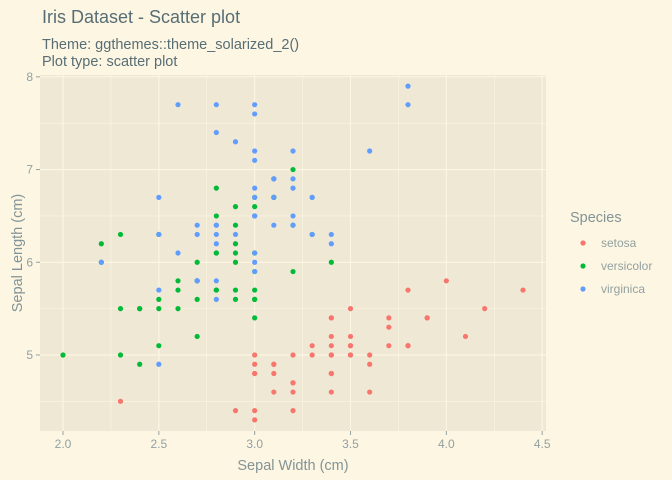 The width and height of the screenshot is (672, 480). Describe the element at coordinates (303, 441) in the screenshot. I see `x-axis-ticks: 2.0 2.5 3.0 3.5 4.0 4.5` at that location.